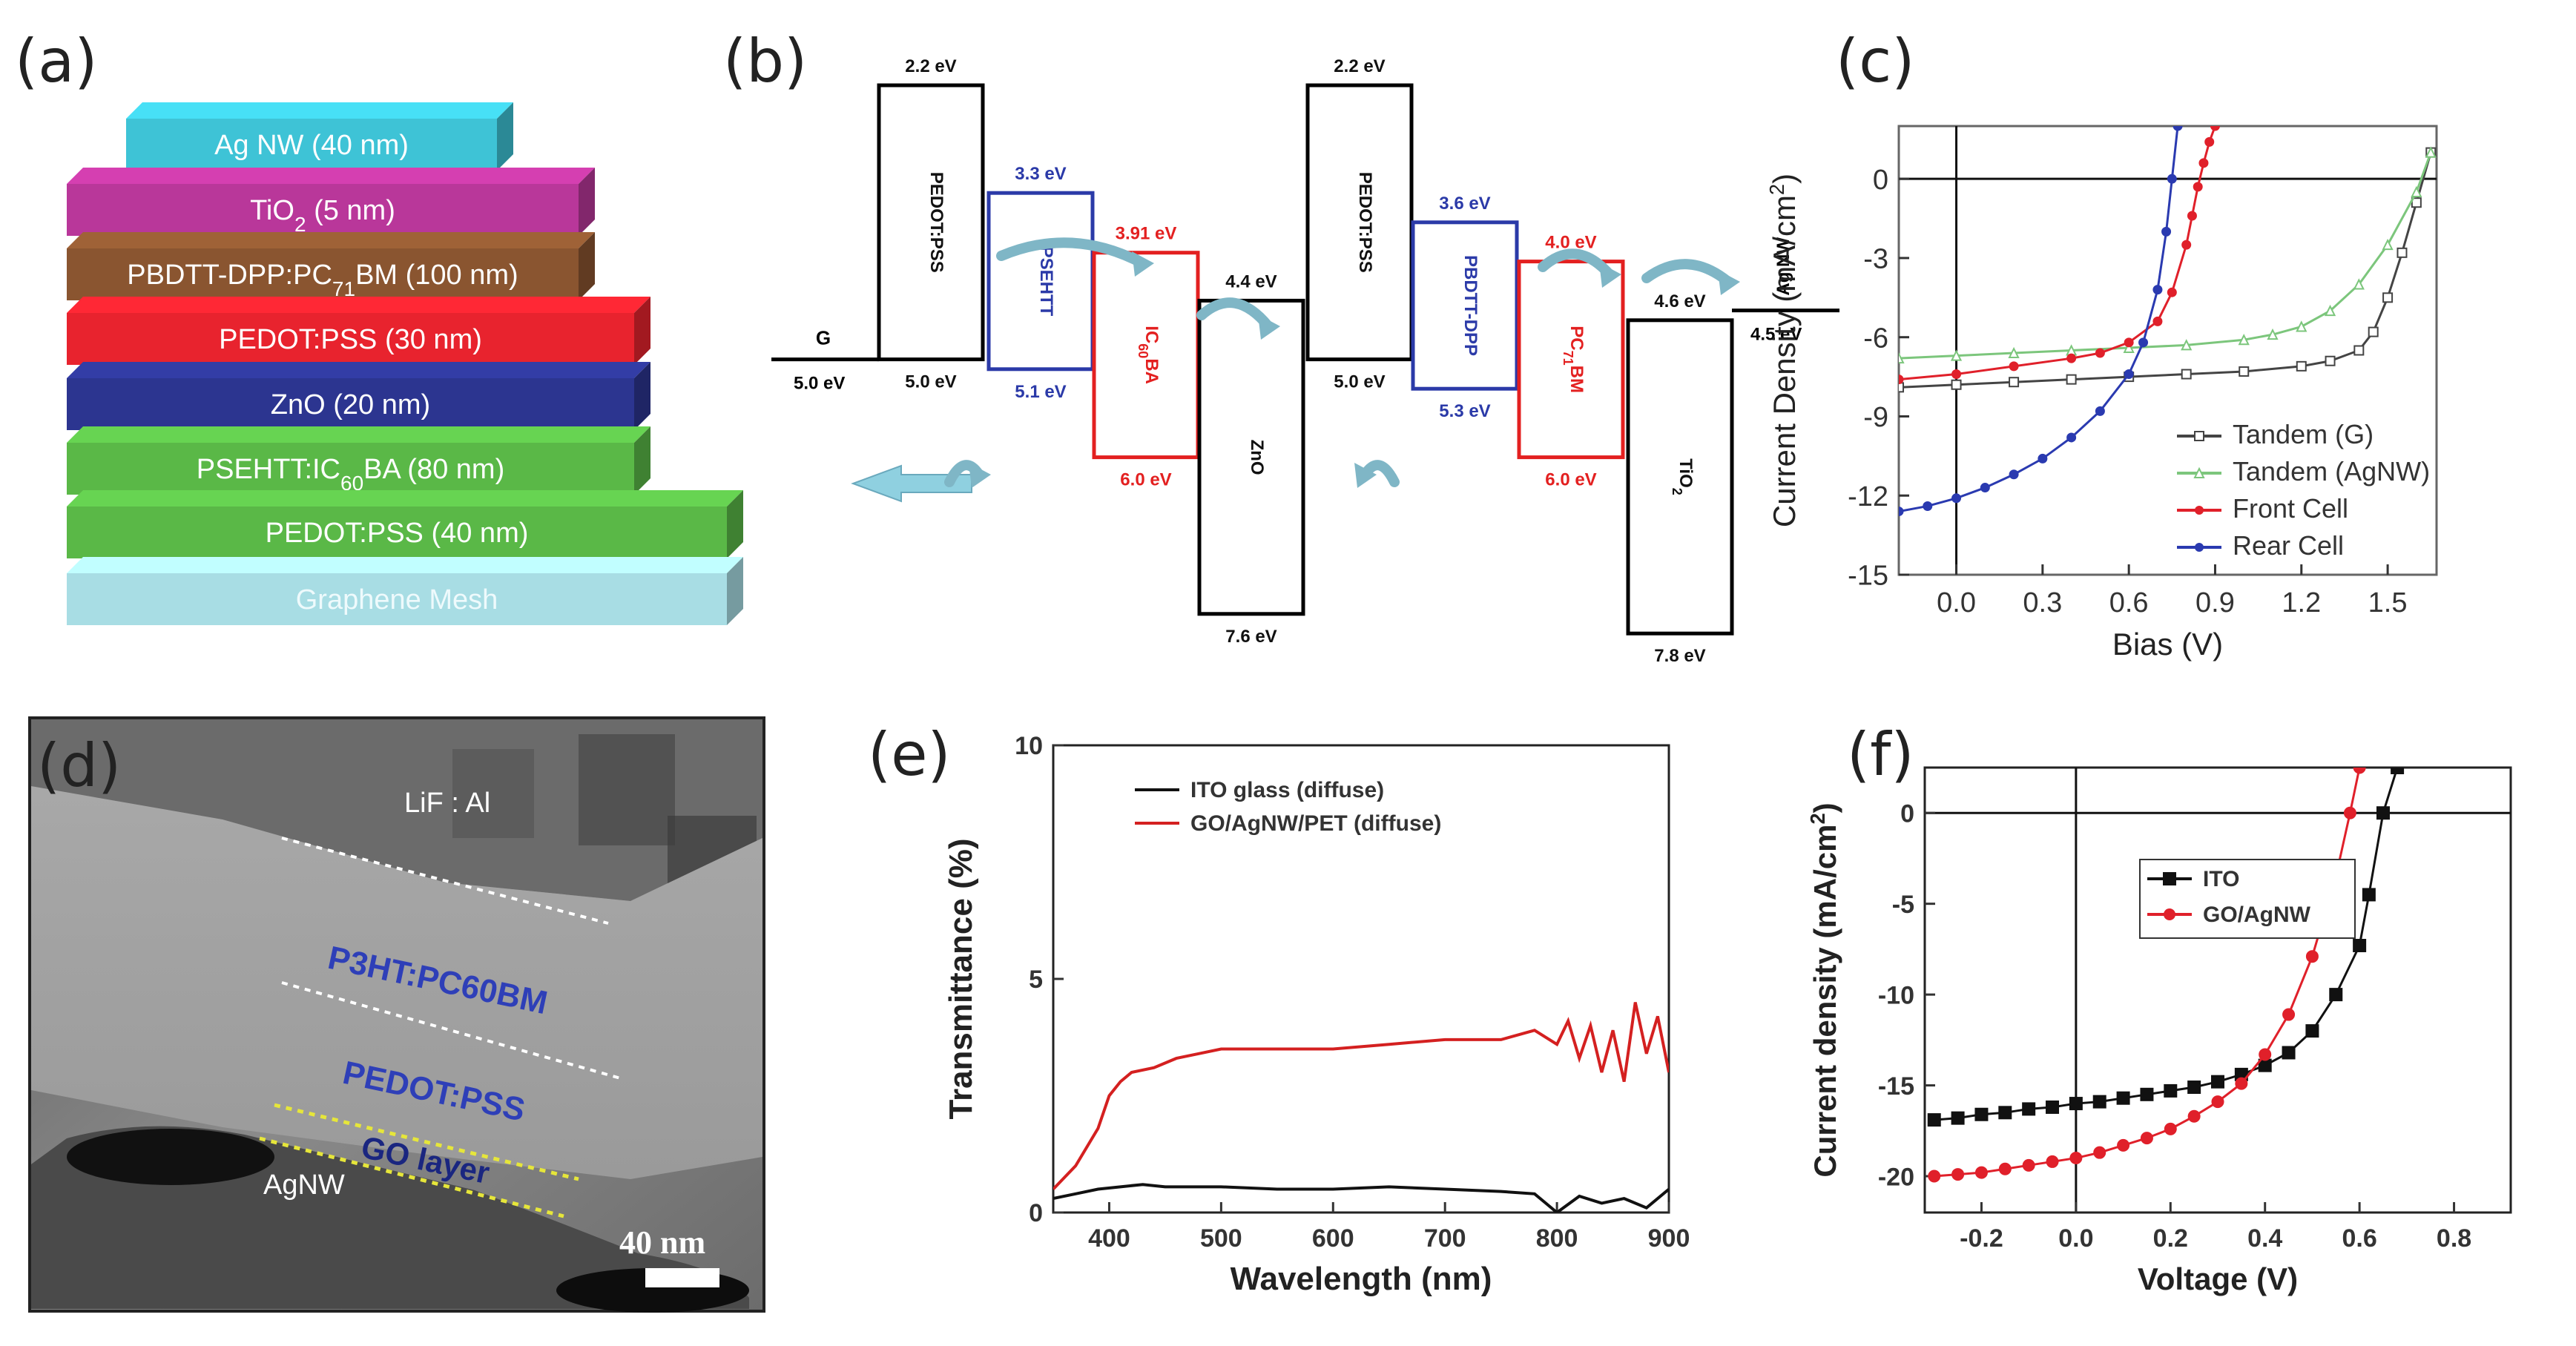  Describe the element at coordinates (322, 280) in the screenshot. I see `layer-label: PBDTT-DPP:PC71BM (100 nm)` at that location.